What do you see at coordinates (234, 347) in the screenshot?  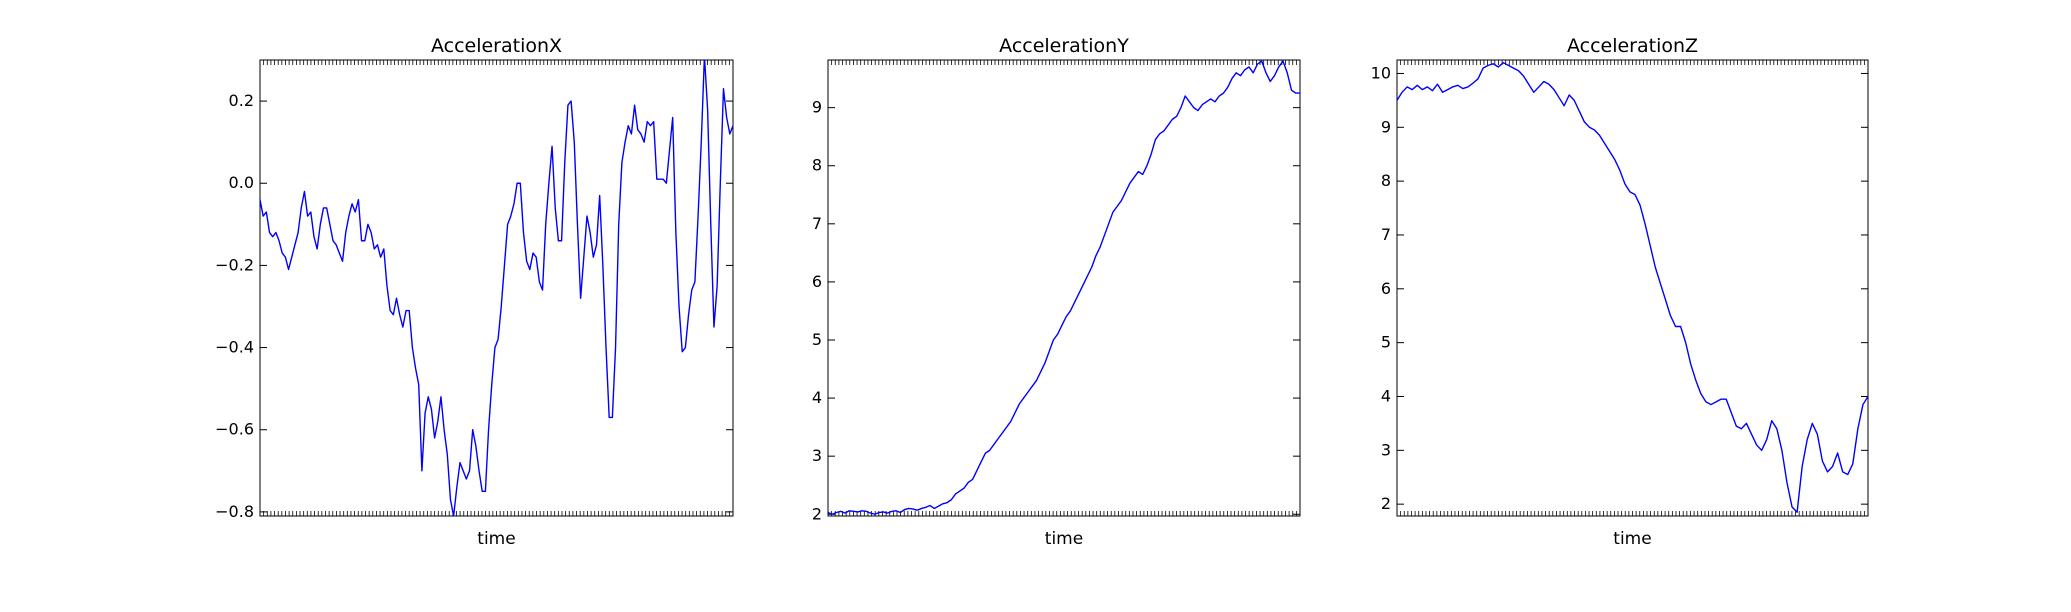 I see `y-tick-label: −0.4` at bounding box center [234, 347].